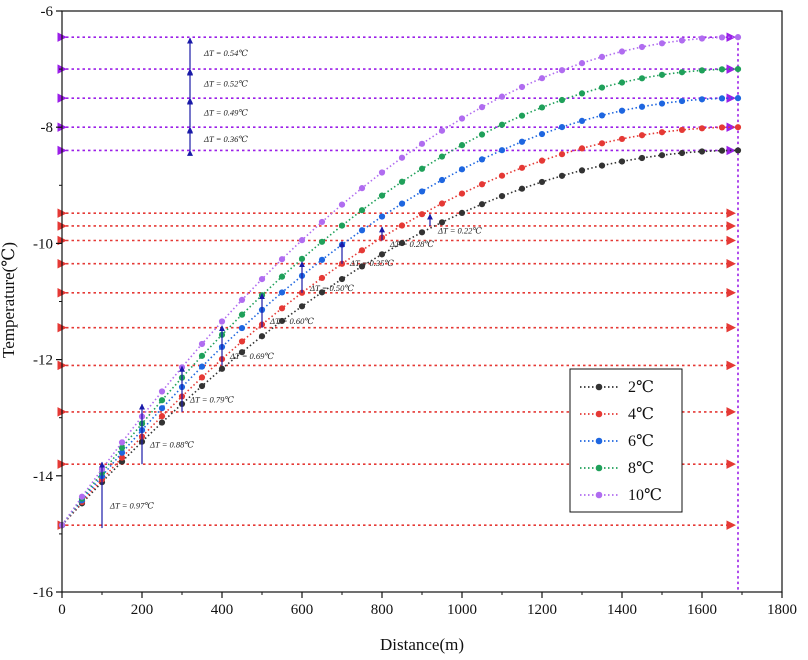  I want to click on y-tick-label: -16, so click(43, 593).